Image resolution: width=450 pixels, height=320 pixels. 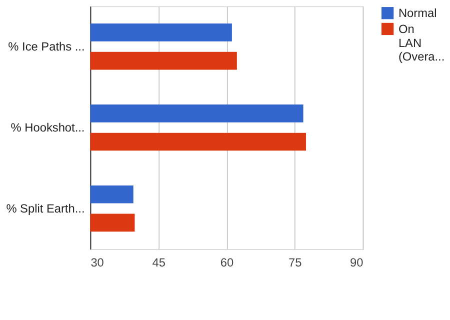 I want to click on x-tick-label: 45, so click(x=159, y=262).